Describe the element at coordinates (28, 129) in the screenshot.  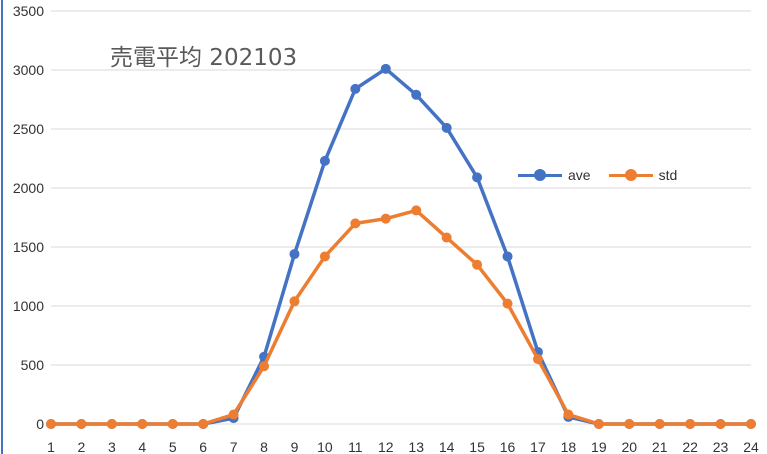
I see `y-tick-label: 2500` at that location.